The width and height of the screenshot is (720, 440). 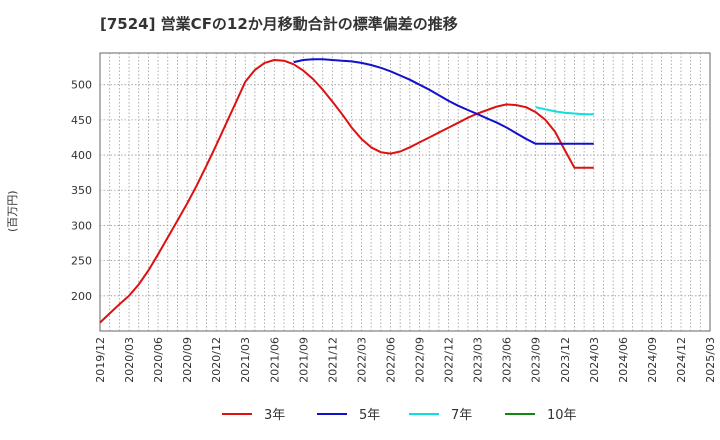 What do you see at coordinates (652, 360) in the screenshot?
I see `x-tick-label: 2024/09` at bounding box center [652, 360].